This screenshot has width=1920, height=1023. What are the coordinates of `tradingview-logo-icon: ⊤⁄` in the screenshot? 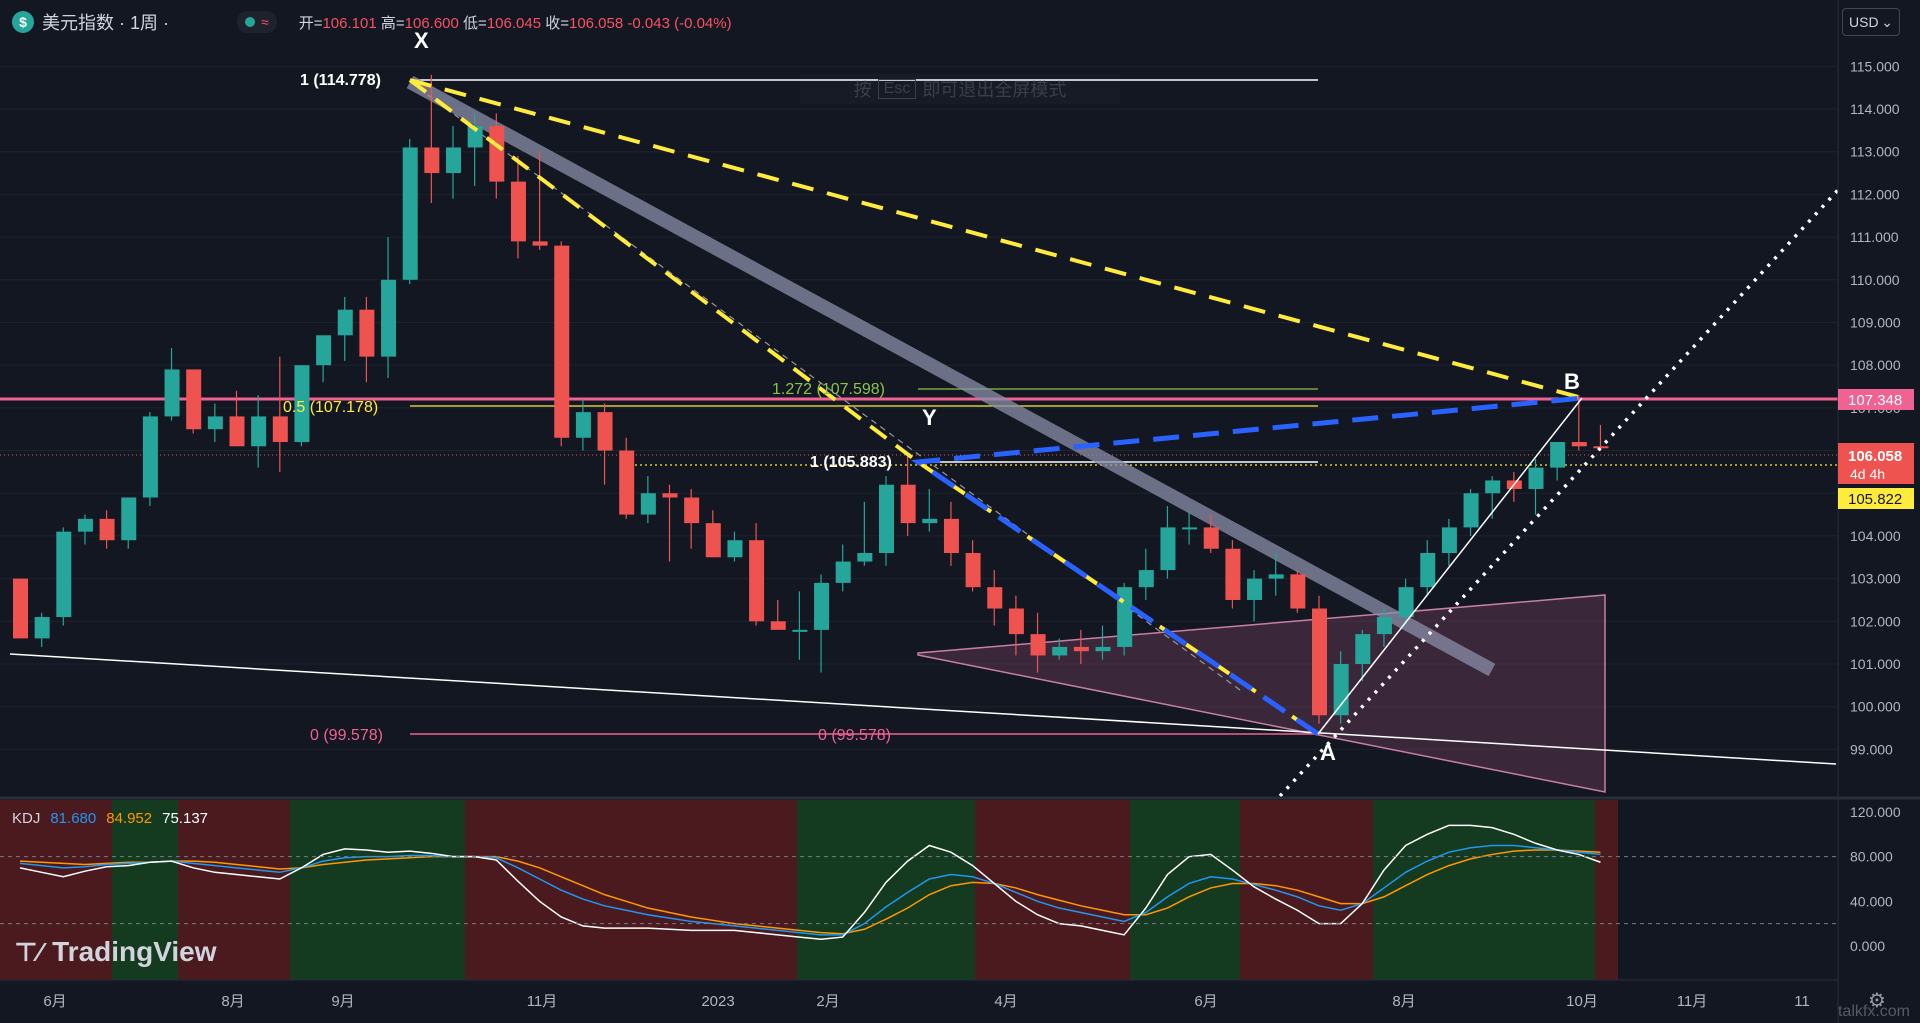 It's located at (28, 951).